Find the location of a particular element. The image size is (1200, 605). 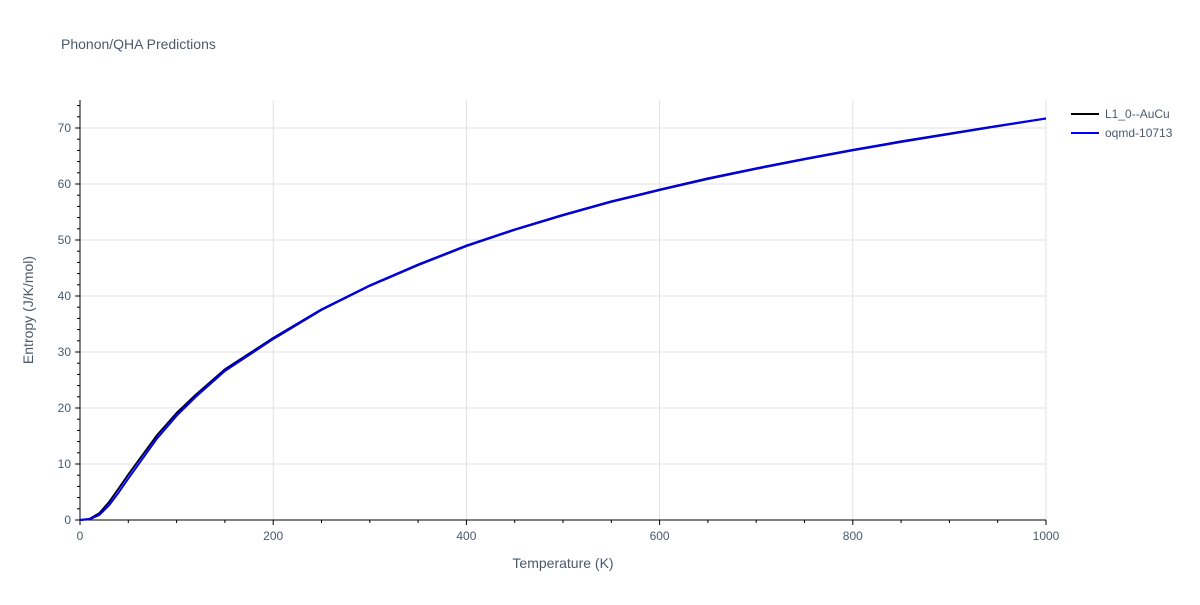

y-axis-title: Entropy (J/K/mol) is located at coordinates (28, 310).